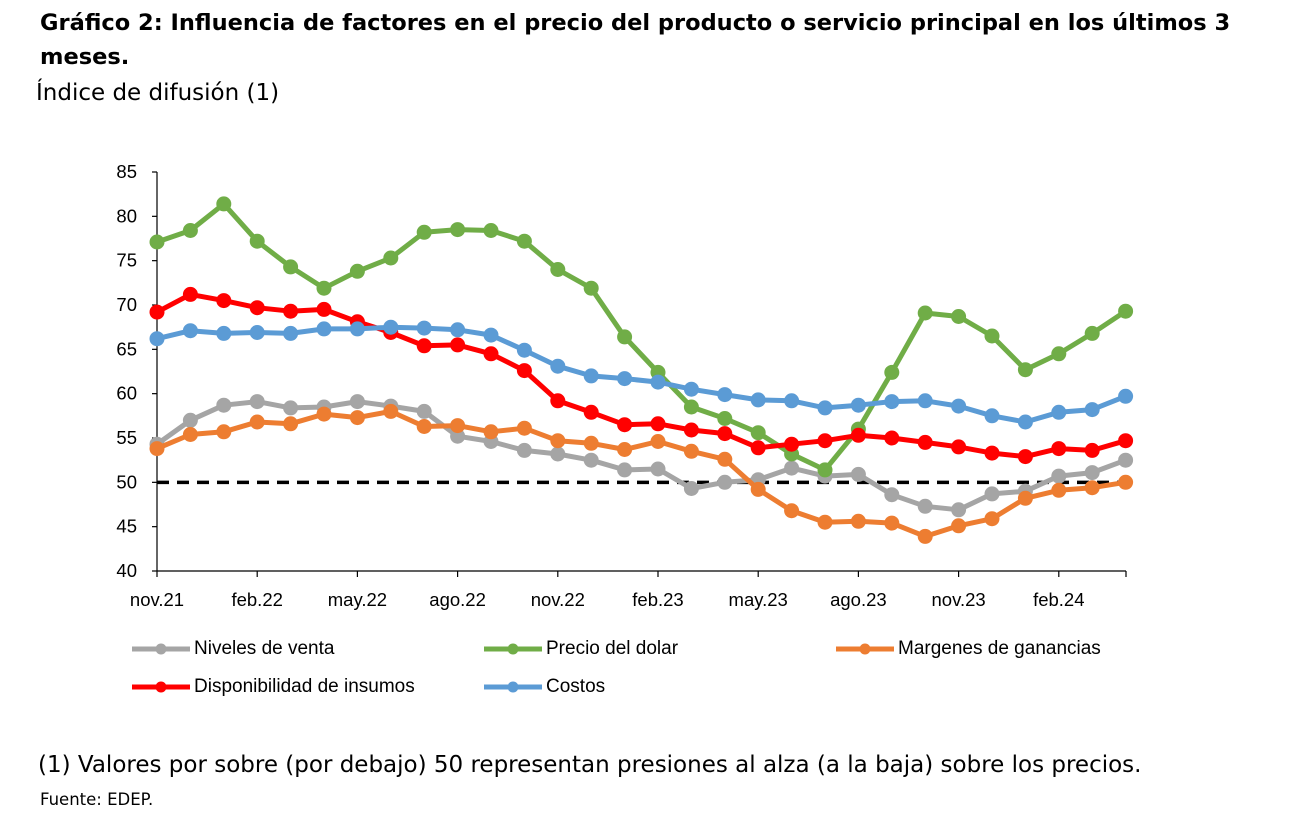  Describe the element at coordinates (161, 687) in the screenshot. I see `legend-swatch-disponibilidad-de-insumos` at that location.